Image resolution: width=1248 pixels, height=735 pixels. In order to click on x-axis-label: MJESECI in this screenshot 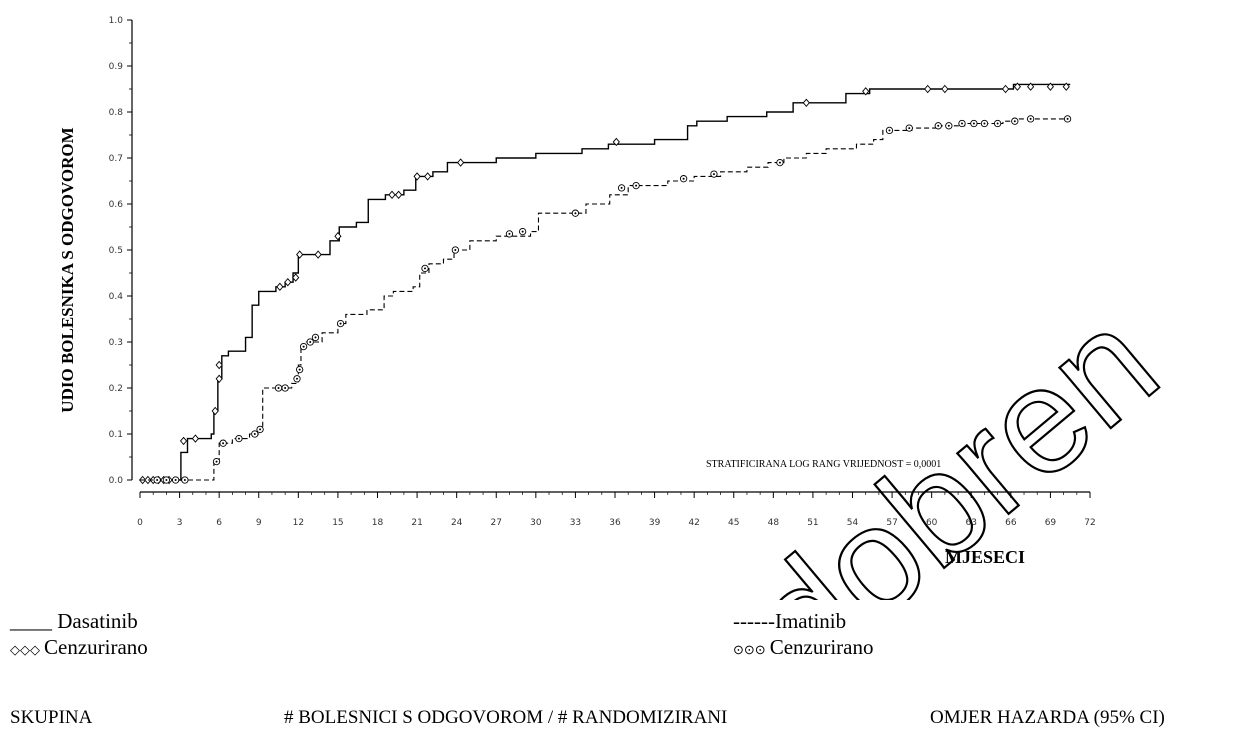, I will do `click(985, 557)`.